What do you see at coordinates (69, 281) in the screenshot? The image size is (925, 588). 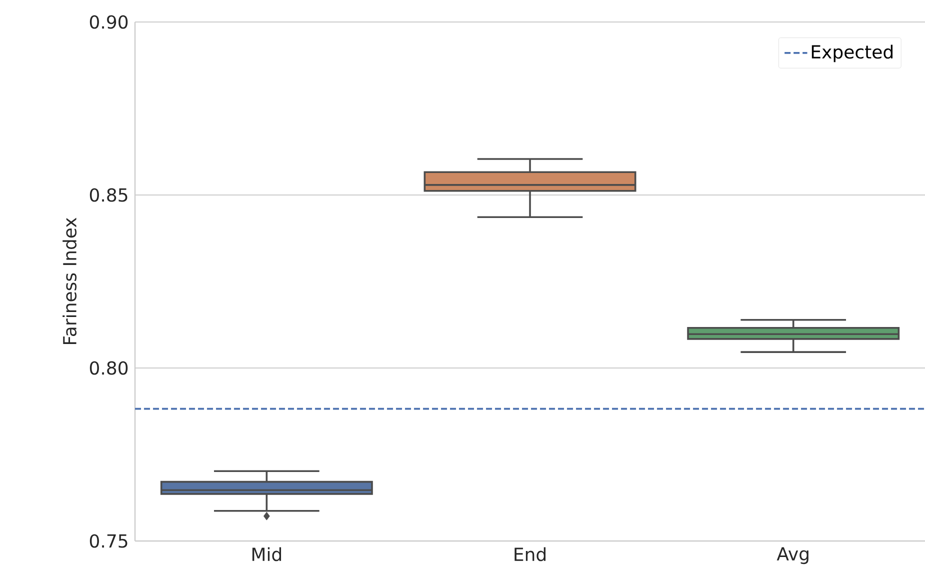 I see `y-axis-title: Fariness Index` at bounding box center [69, 281].